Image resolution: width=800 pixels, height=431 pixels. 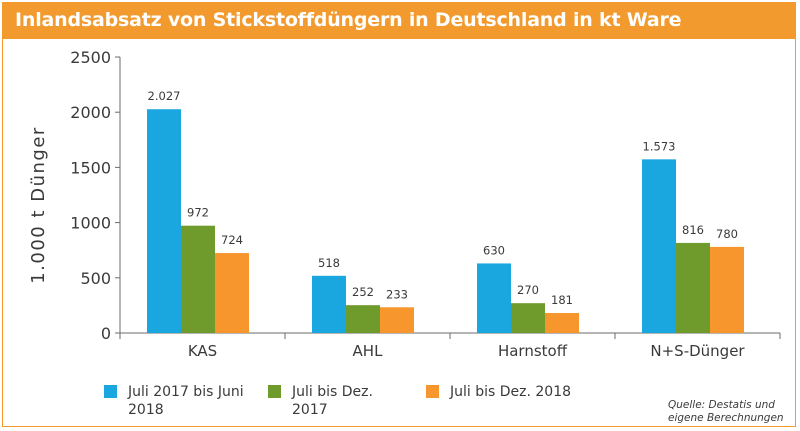 I want to click on bar-data-label: 1.573, so click(x=659, y=146).